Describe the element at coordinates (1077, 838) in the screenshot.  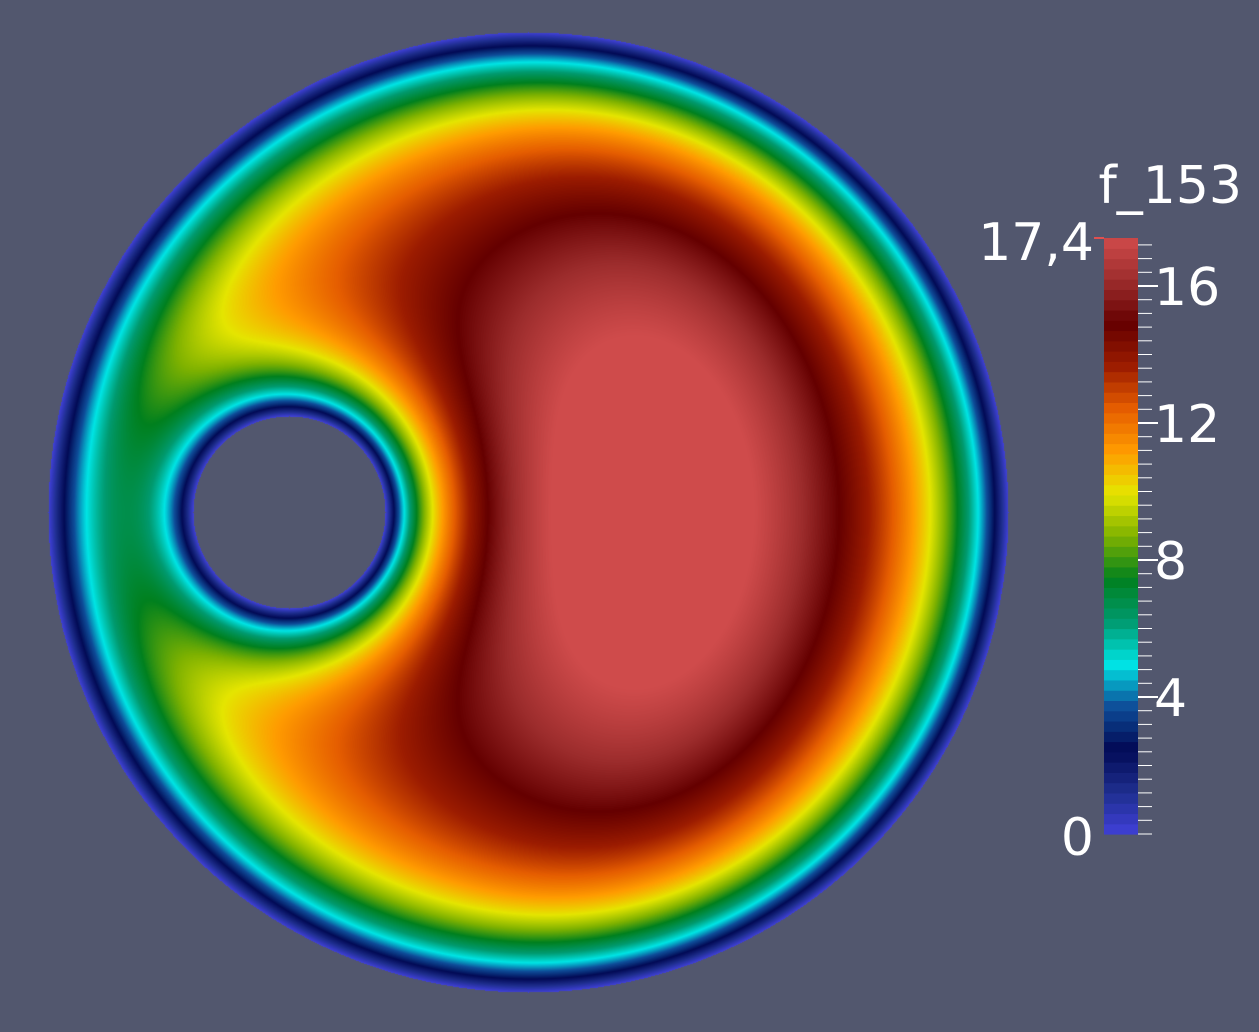
I see `legend-min-label: 0` at that location.